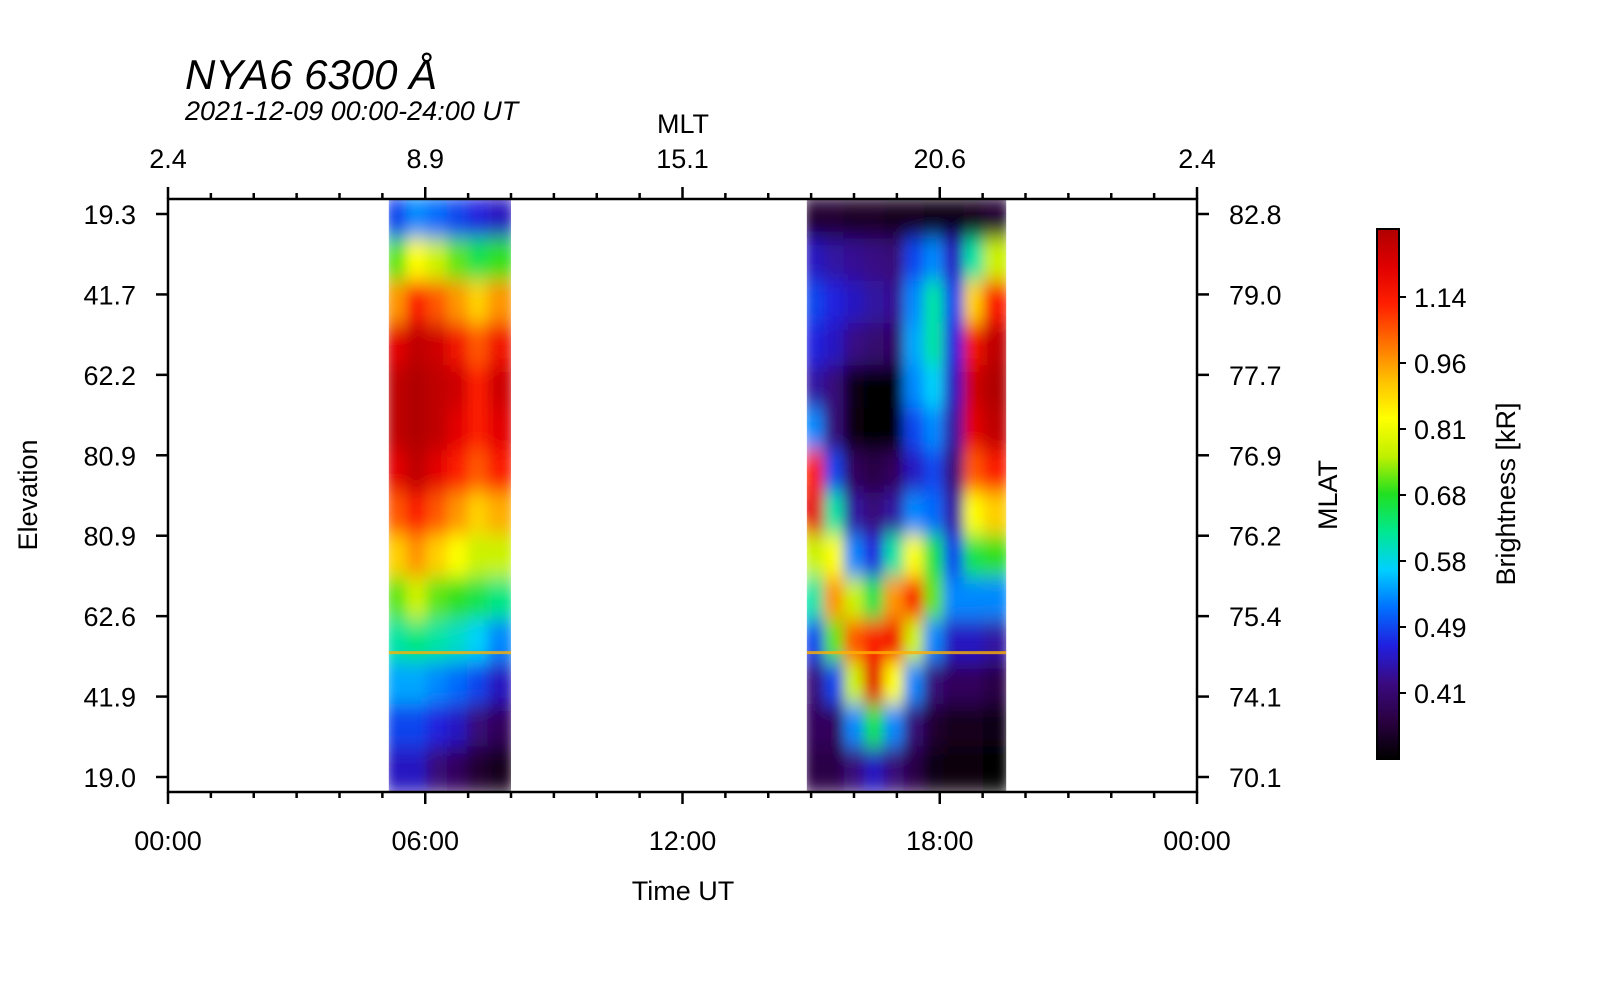 The width and height of the screenshot is (1600, 1000). What do you see at coordinates (425, 841) in the screenshot?
I see `x-tick-label: 06:00` at bounding box center [425, 841].